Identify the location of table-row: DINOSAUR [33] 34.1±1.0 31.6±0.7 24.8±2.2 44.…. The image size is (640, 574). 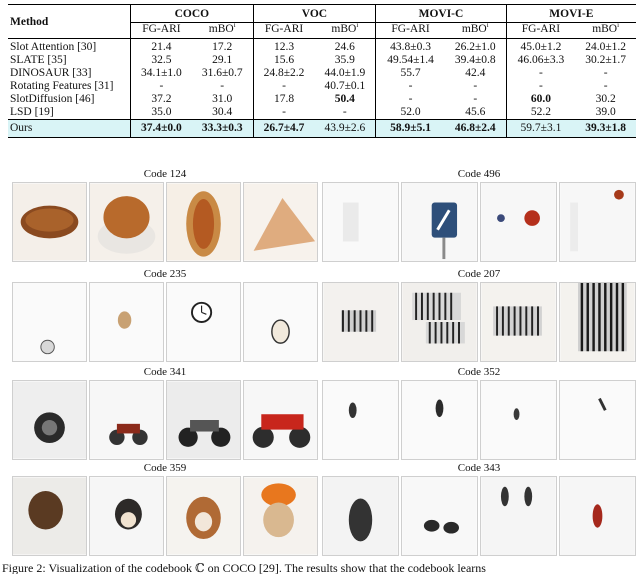
(322, 73).